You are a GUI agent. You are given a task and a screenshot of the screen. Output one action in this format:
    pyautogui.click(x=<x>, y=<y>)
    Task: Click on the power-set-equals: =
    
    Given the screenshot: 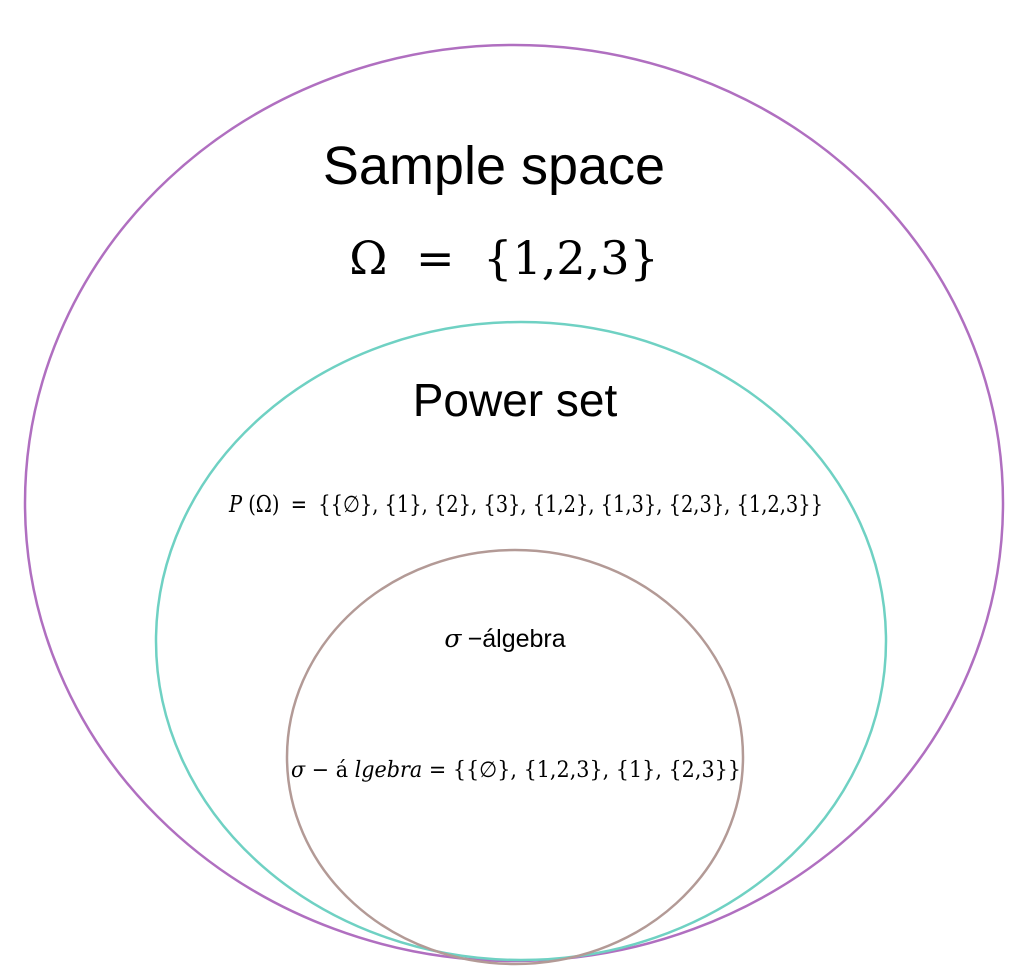 What is the action you would take?
    pyautogui.click(x=299, y=505)
    